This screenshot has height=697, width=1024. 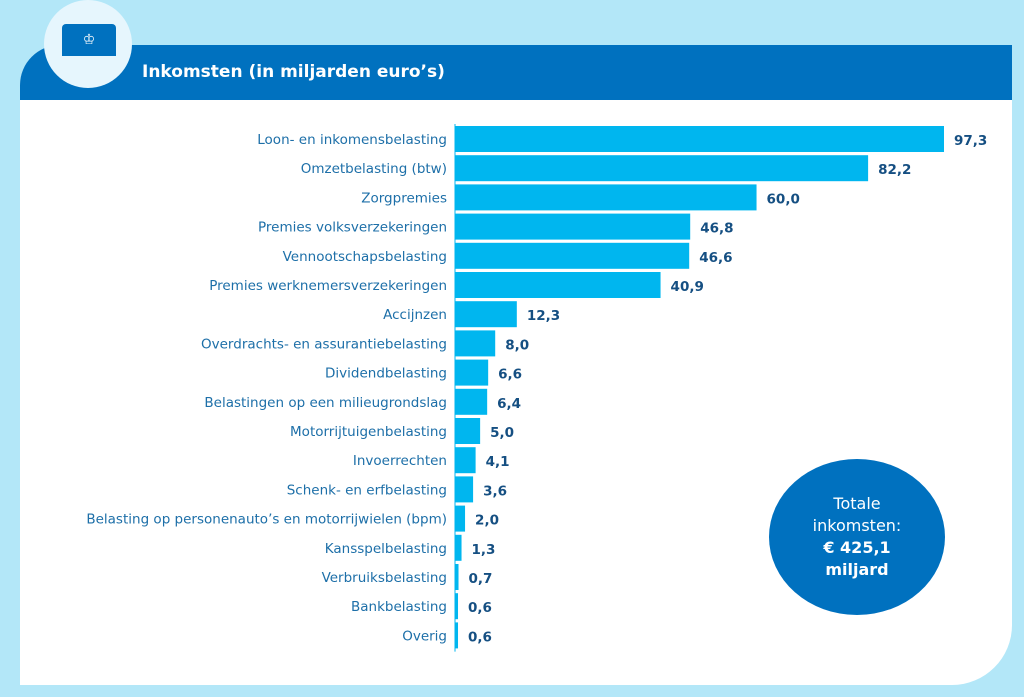 I want to click on value-label: 46,8, so click(x=716, y=229).